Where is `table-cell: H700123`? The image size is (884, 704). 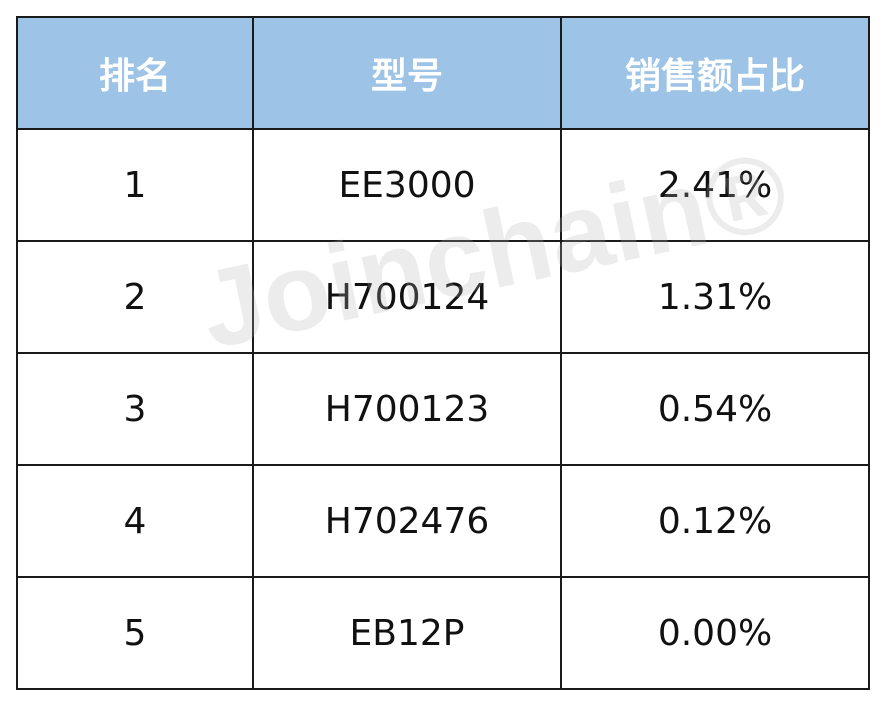
table-cell: H700123 is located at coordinates (407, 409).